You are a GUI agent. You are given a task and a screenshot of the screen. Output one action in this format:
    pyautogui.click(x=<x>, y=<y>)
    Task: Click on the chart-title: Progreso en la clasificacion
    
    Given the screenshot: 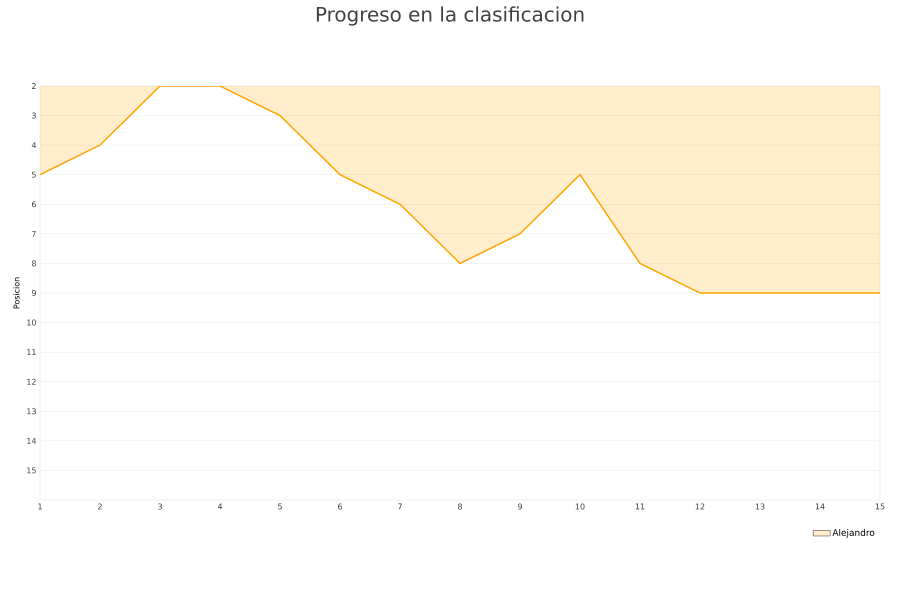 What is the action you would take?
    pyautogui.click(x=450, y=16)
    